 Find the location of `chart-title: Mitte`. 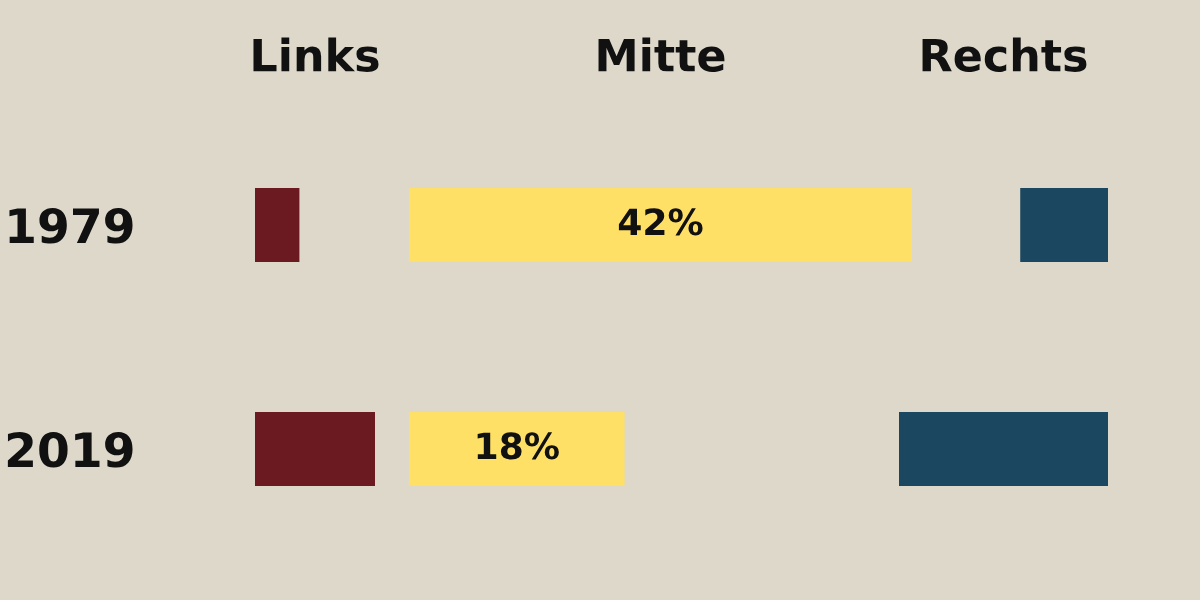

chart-title: Mitte is located at coordinates (661, 54).